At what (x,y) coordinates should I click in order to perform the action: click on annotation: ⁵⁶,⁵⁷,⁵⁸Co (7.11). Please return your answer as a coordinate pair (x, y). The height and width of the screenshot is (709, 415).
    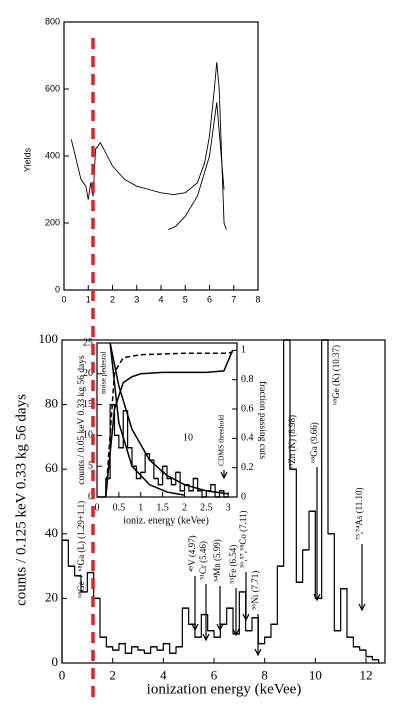
    Looking at the image, I should click on (243, 540).